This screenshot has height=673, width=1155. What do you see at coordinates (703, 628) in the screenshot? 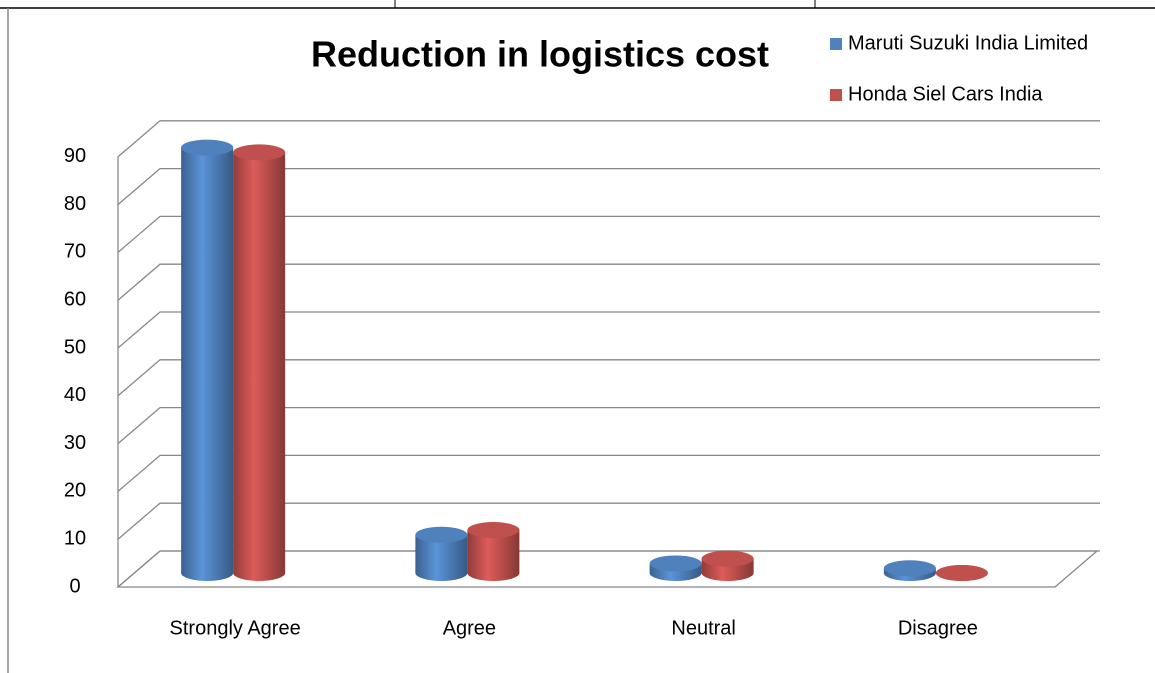
I see `x-tick-label: Neutral` at bounding box center [703, 628].